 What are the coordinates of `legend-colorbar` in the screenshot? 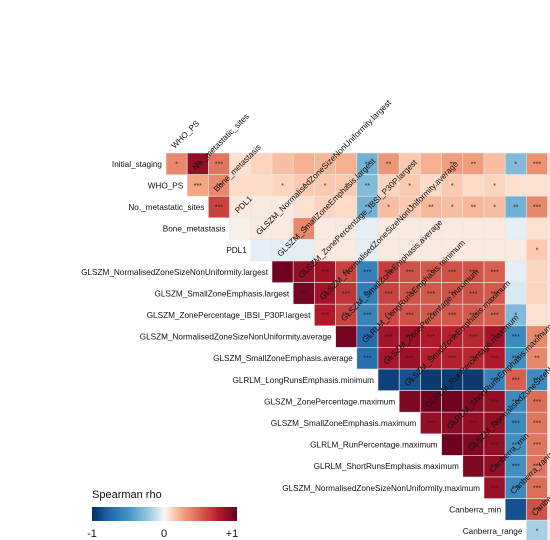 It's located at (164, 514).